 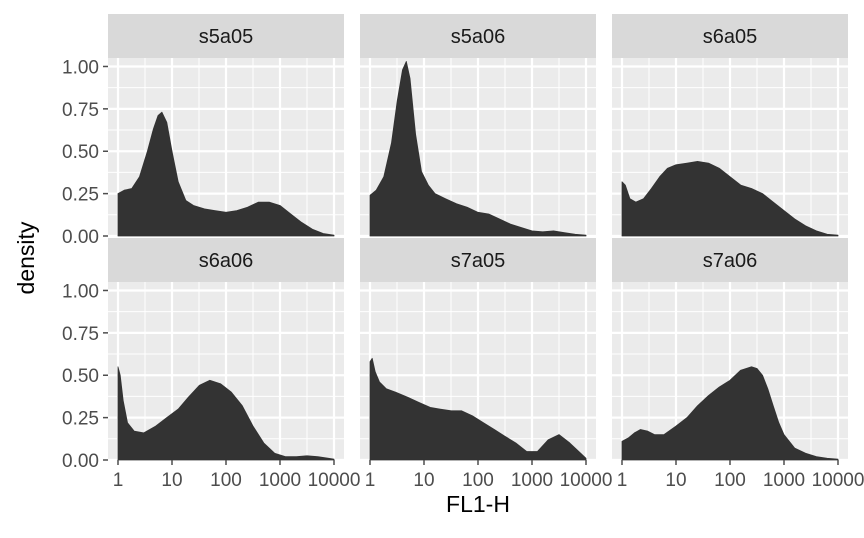 I want to click on facet-strip-label: s7a06, so click(x=730, y=261).